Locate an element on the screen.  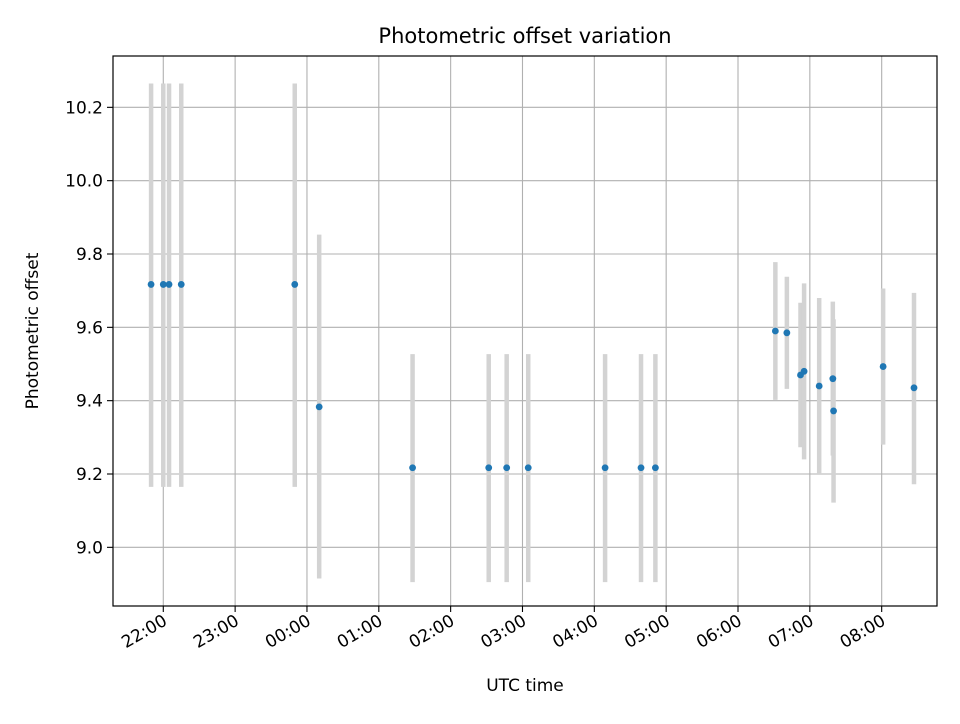
x-axis-label: UTC time is located at coordinates (525, 686).